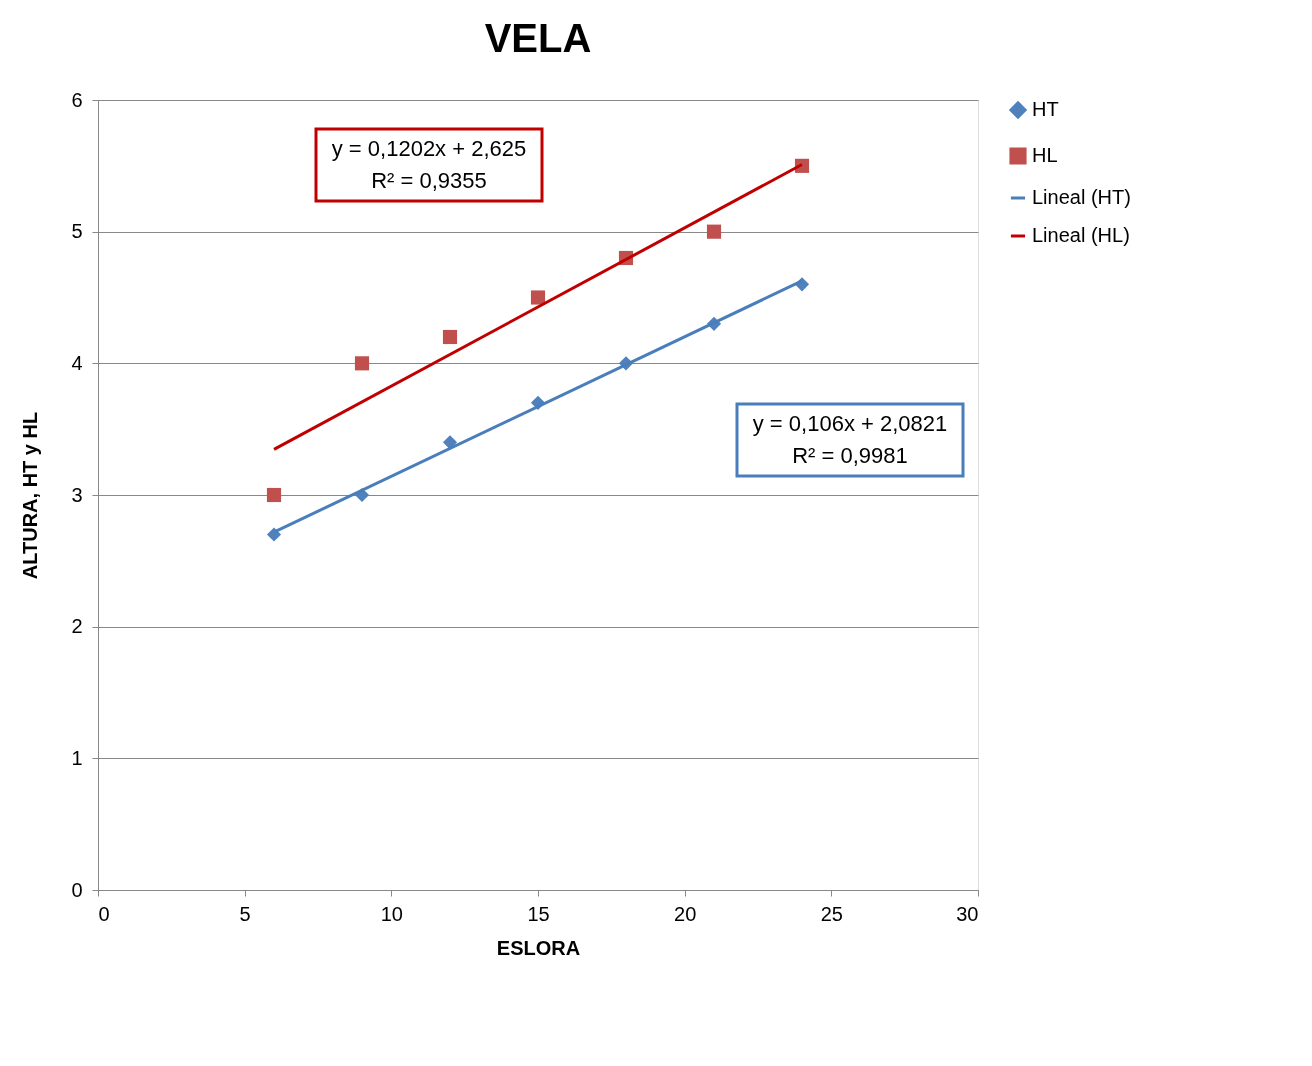  I want to click on y-tick-label: 2, so click(77, 626).